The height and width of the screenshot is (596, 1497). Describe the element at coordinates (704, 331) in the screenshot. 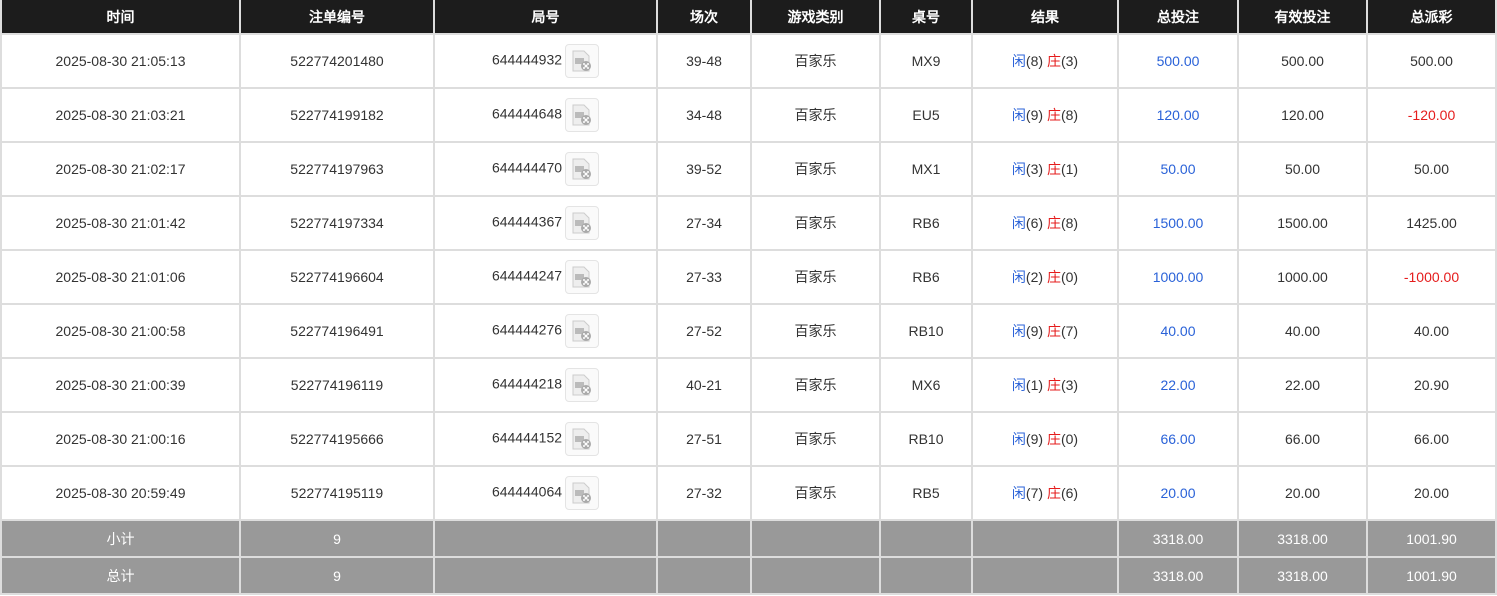

I see `shoe-cell: 27-52` at that location.